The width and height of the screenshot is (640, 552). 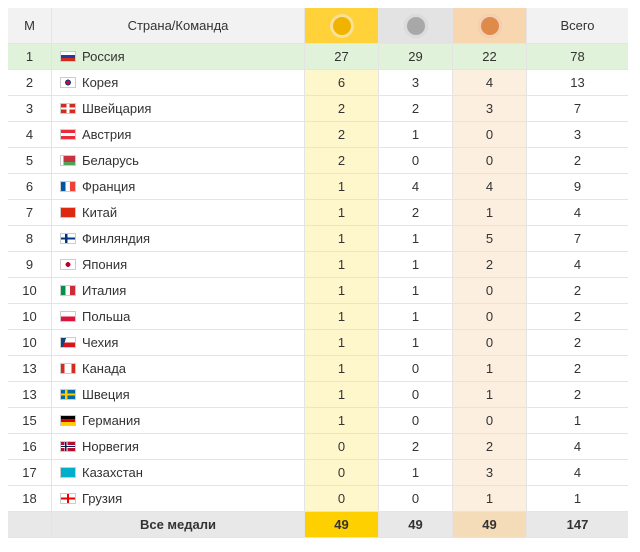 What do you see at coordinates (30, 524) in the screenshot?
I see `footer-cell` at bounding box center [30, 524].